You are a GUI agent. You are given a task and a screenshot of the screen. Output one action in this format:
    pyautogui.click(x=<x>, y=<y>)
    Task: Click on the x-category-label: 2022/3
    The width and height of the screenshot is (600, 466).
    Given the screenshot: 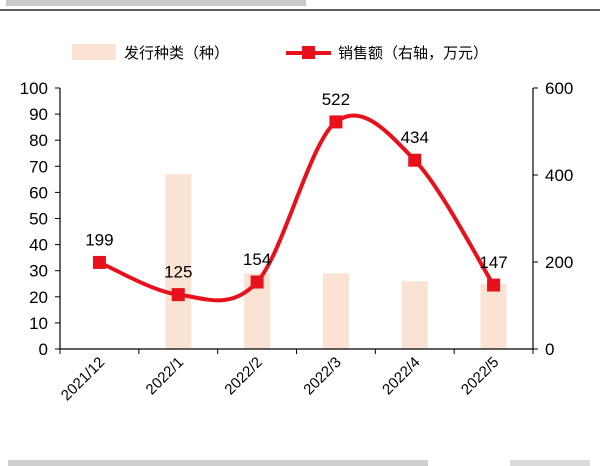 What is the action you would take?
    pyautogui.click(x=322, y=376)
    